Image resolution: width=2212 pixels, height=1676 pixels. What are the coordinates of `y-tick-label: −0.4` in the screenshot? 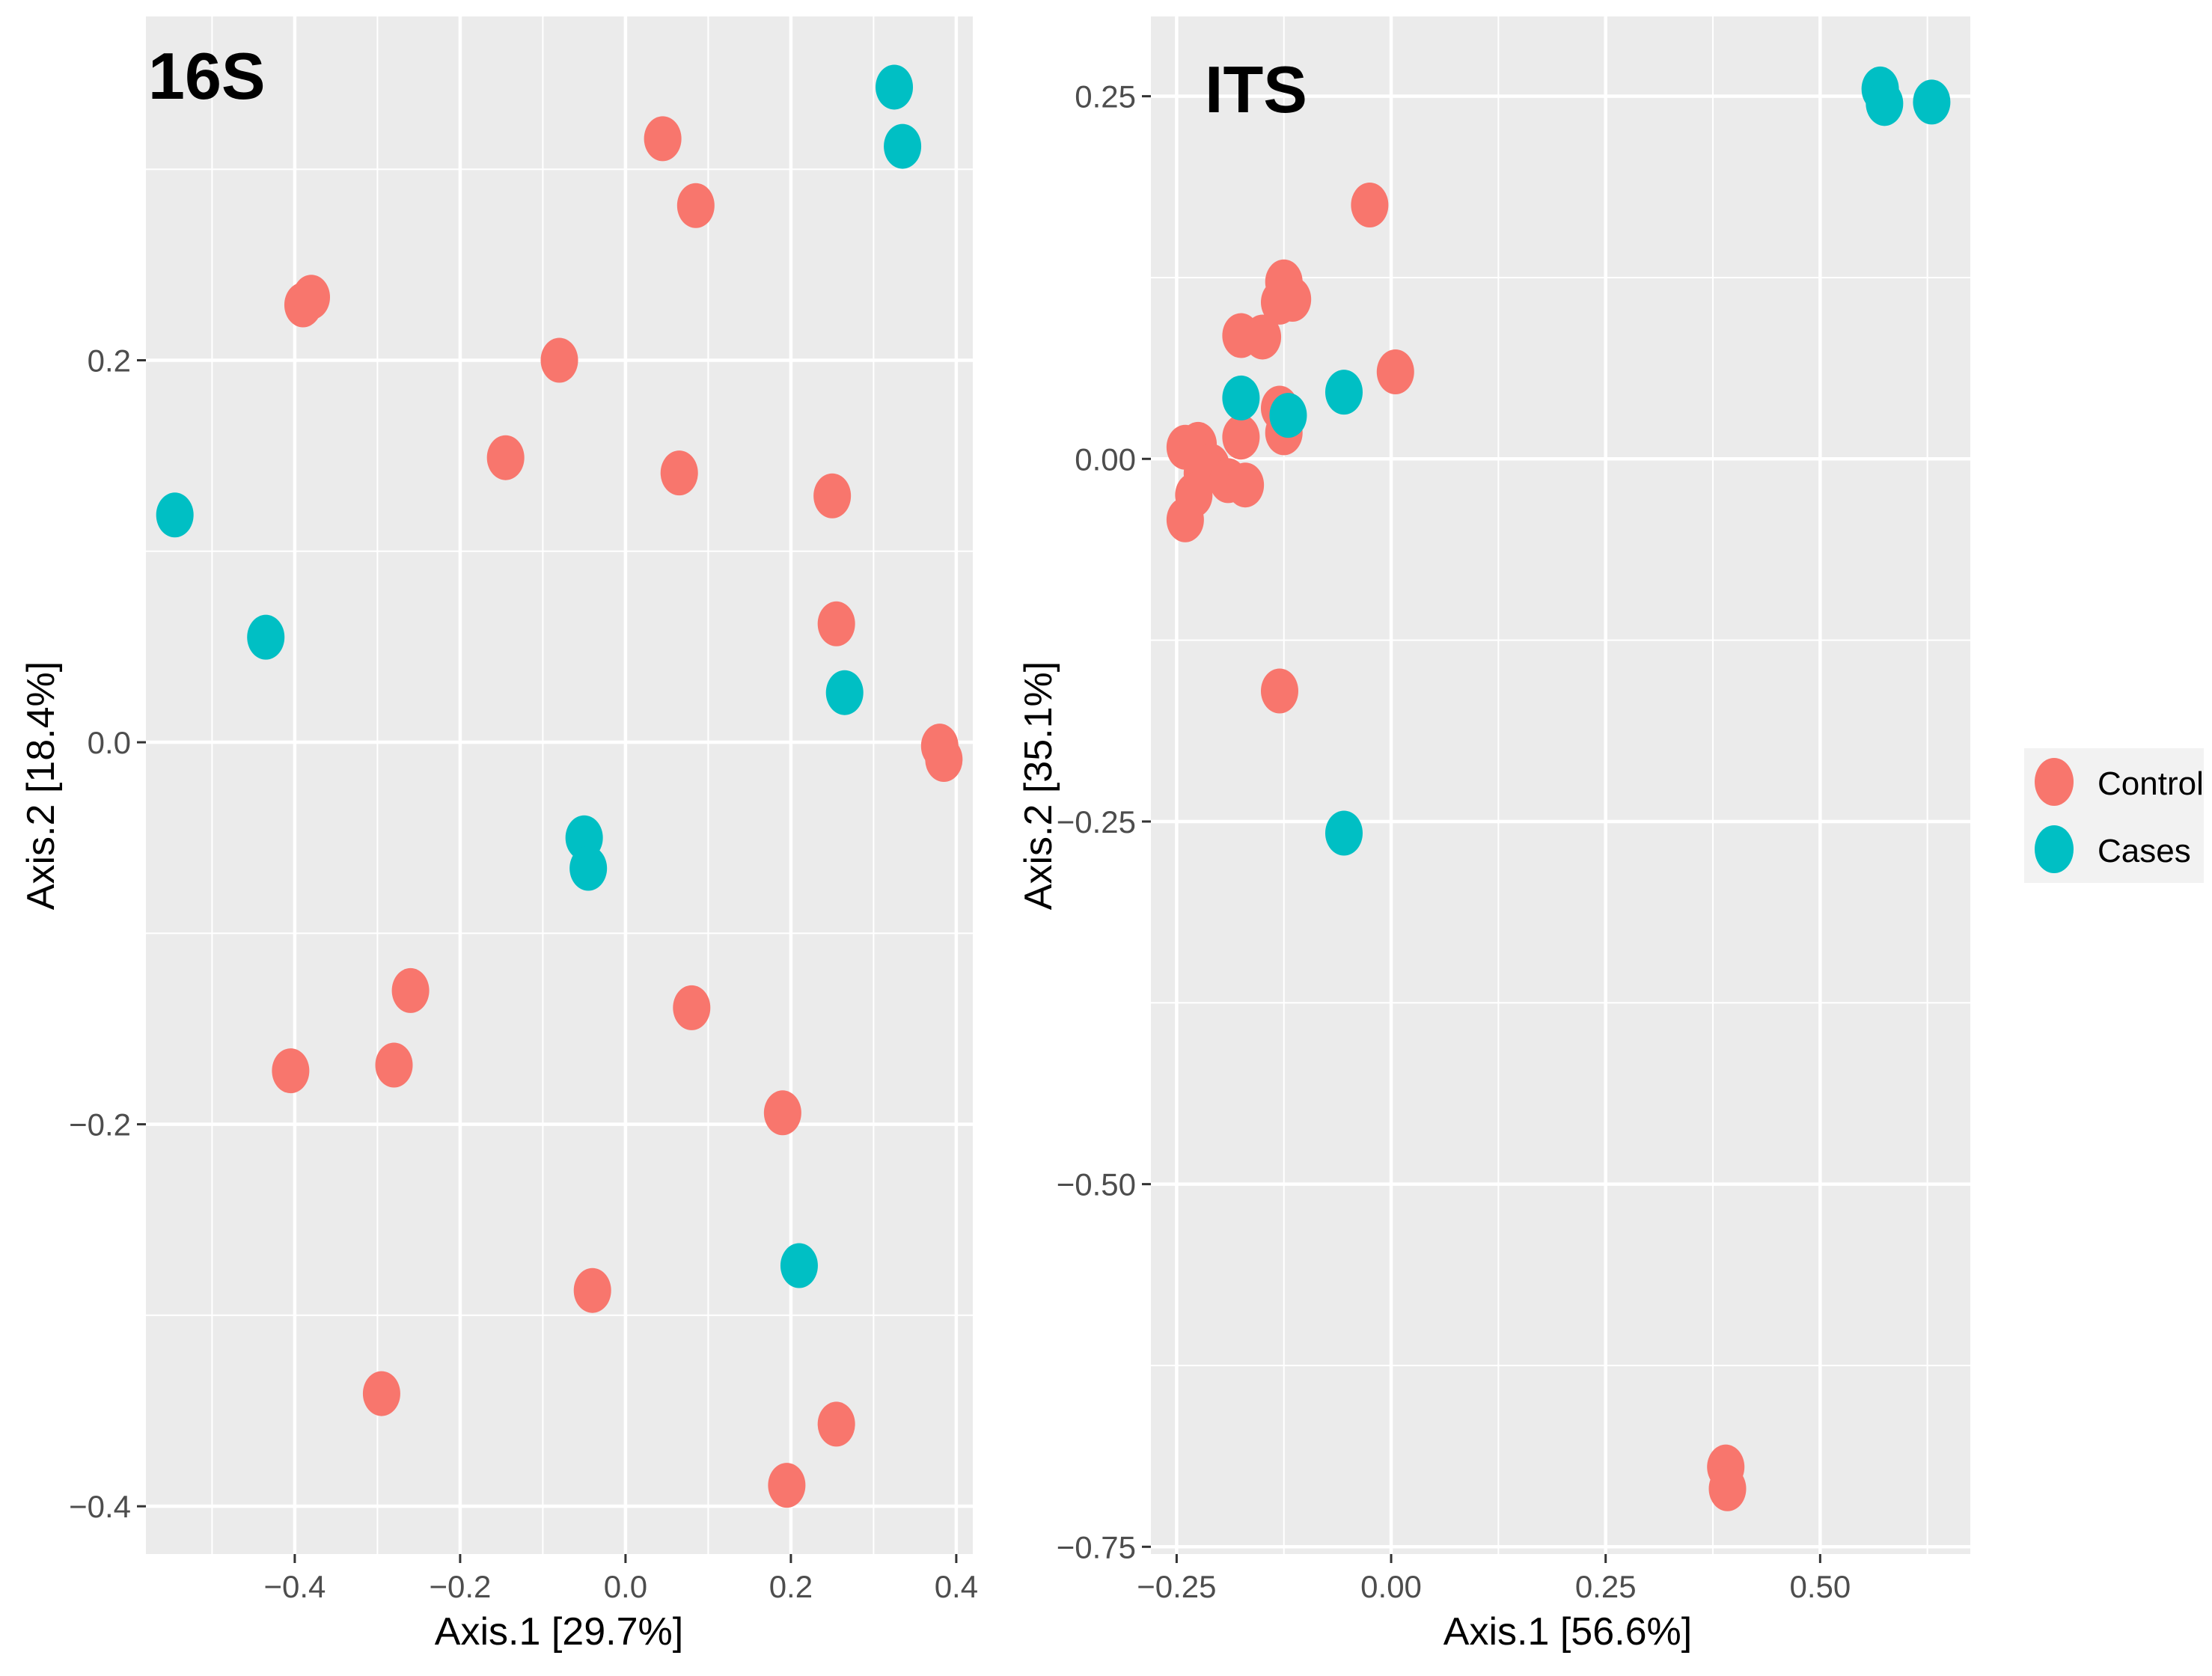 It's located at (100, 1506).